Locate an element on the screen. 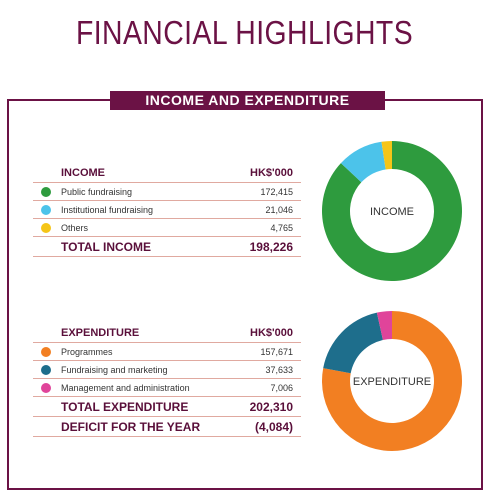 The width and height of the screenshot is (489, 498). row-label: Management and administration is located at coordinates (125, 387).